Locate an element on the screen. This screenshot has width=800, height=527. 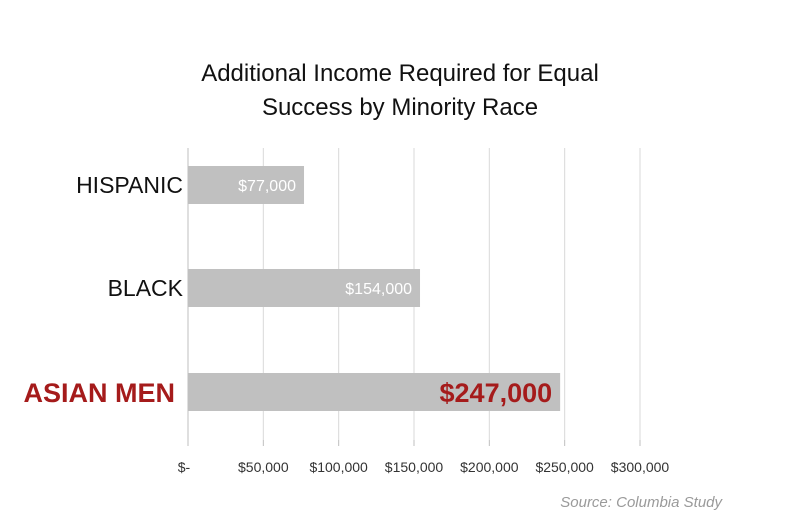
x-tick-label: $250,000 is located at coordinates (564, 467).